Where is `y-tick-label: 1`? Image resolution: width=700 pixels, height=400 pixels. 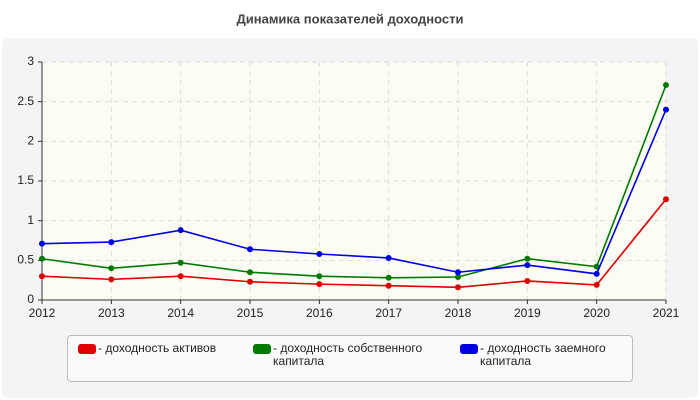
y-tick-label: 1 is located at coordinates (30, 220).